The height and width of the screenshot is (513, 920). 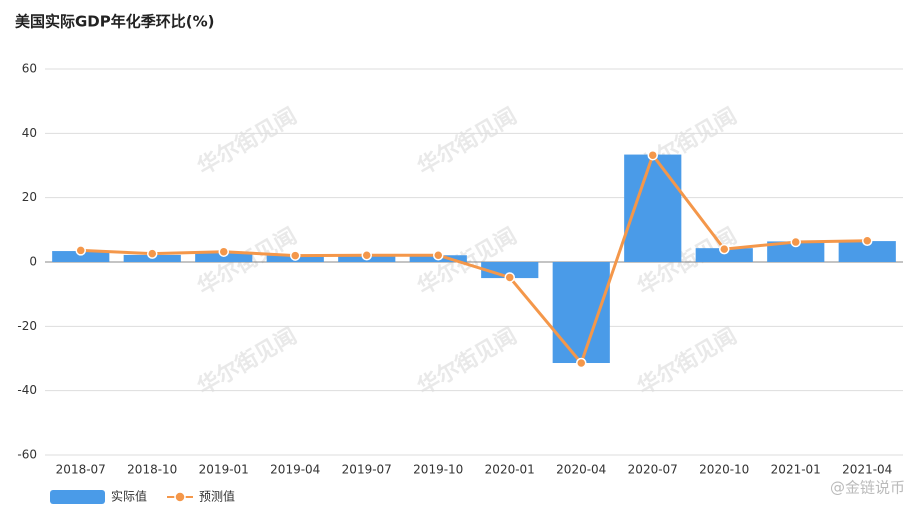 What do you see at coordinates (81, 470) in the screenshot?
I see `x-tick-label: 2018-07` at bounding box center [81, 470].